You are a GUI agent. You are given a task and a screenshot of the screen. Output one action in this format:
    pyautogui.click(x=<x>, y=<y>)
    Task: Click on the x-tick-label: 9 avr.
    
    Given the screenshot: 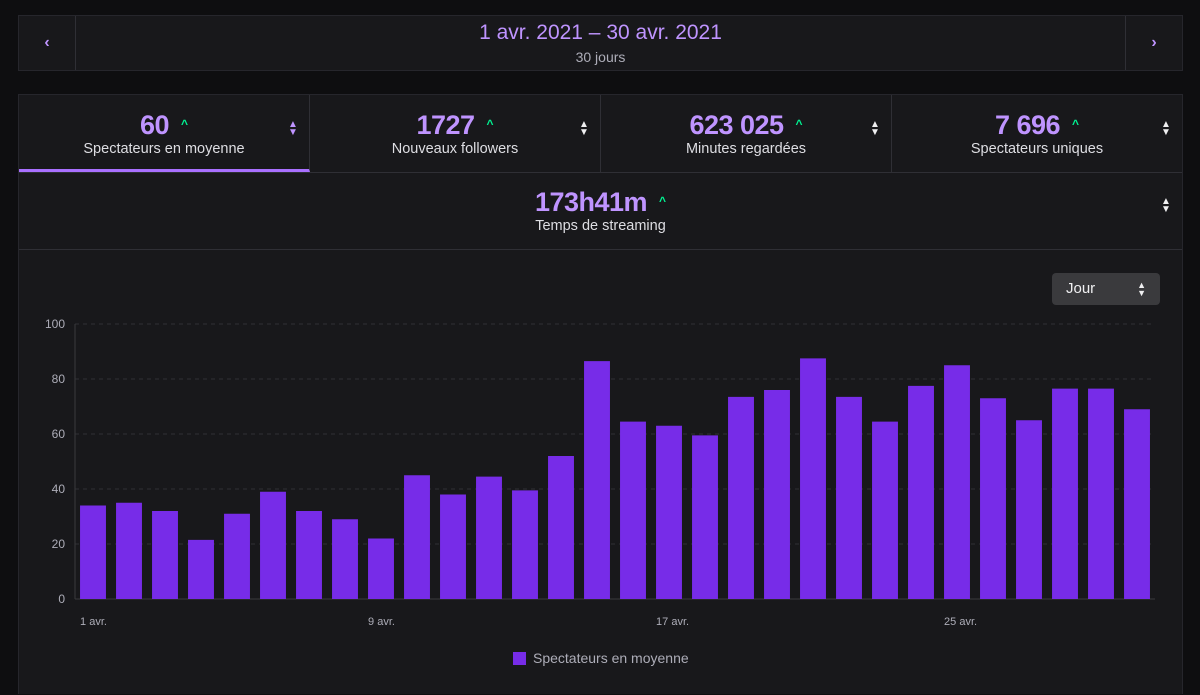 What is the action you would take?
    pyautogui.click(x=381, y=622)
    